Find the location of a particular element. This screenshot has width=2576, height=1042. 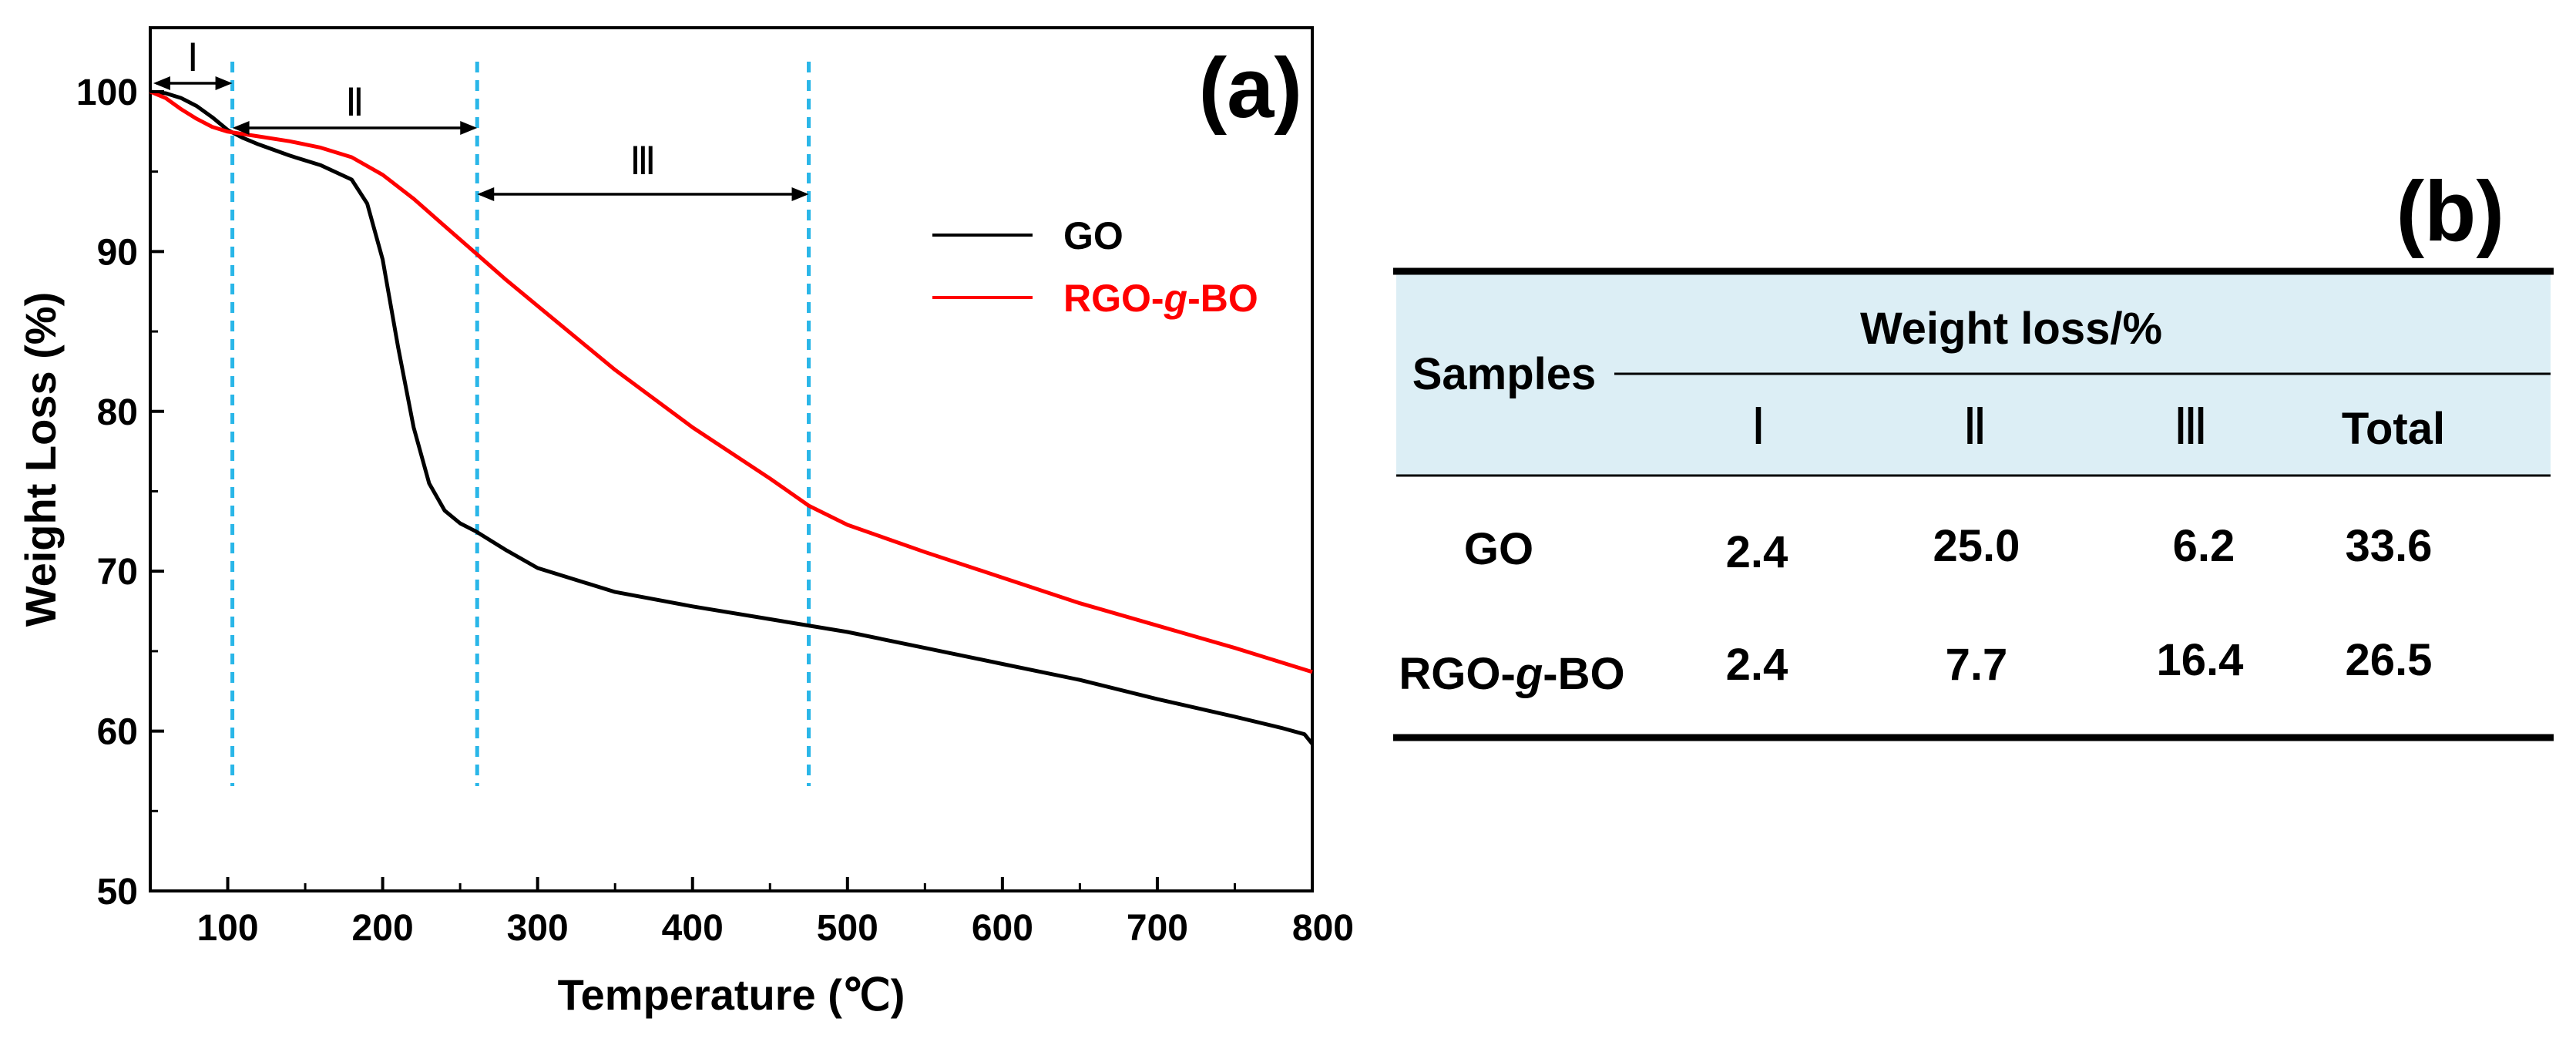

panel-b-label: (b) is located at coordinates (2450, 211).